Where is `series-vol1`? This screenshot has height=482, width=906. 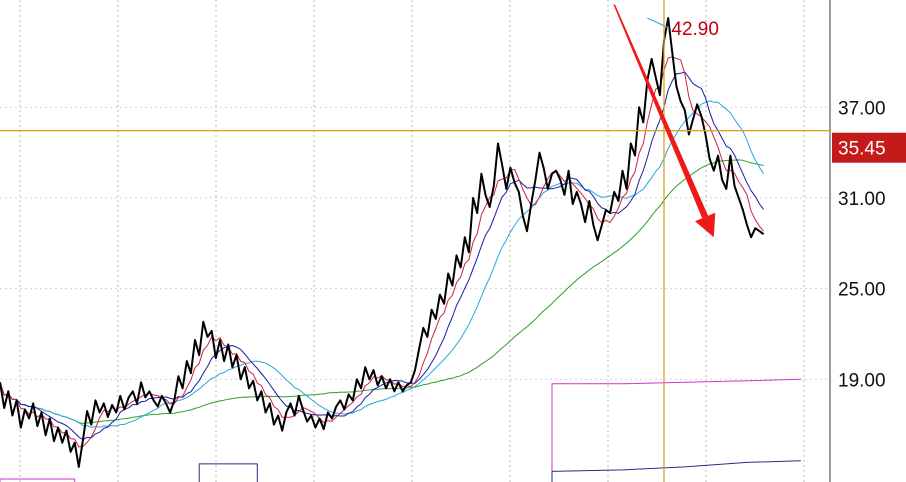
series-vol1 is located at coordinates (38, 480).